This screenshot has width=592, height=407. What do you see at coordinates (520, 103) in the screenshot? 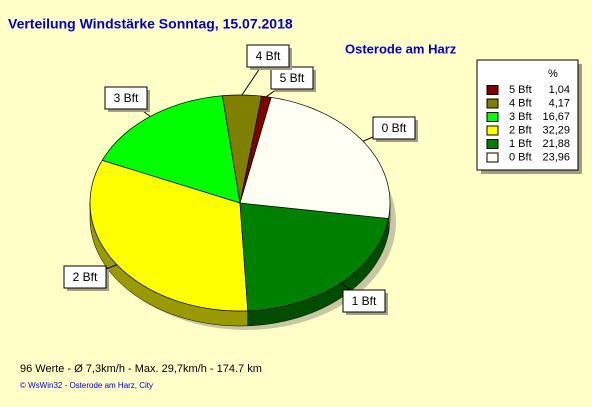
I see `legend-label: 4 Bft` at bounding box center [520, 103].